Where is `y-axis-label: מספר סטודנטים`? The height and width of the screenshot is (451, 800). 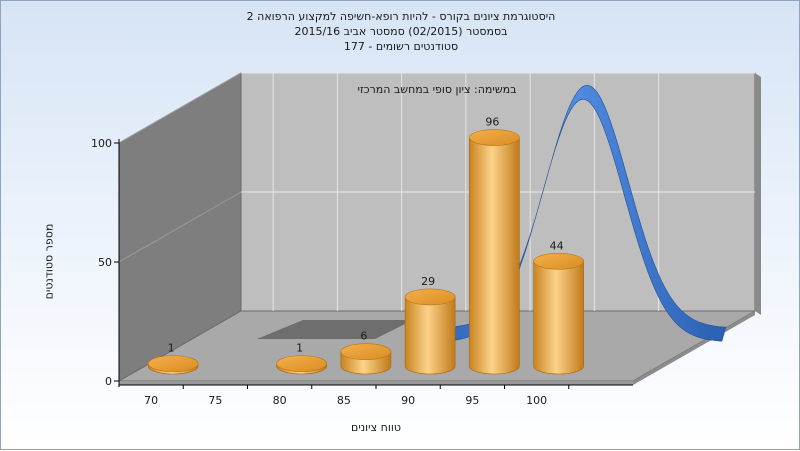 y-axis-label: מספר סטודנטים is located at coordinates (49, 261).